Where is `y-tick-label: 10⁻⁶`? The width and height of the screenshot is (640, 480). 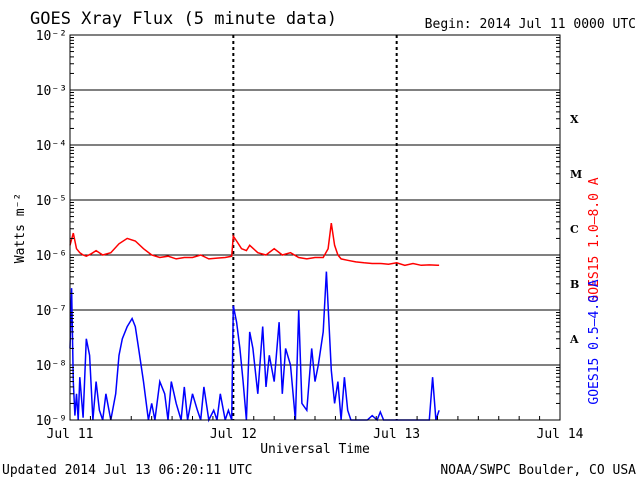 y-tick-label: 10⁻⁶ is located at coordinates (51, 256).